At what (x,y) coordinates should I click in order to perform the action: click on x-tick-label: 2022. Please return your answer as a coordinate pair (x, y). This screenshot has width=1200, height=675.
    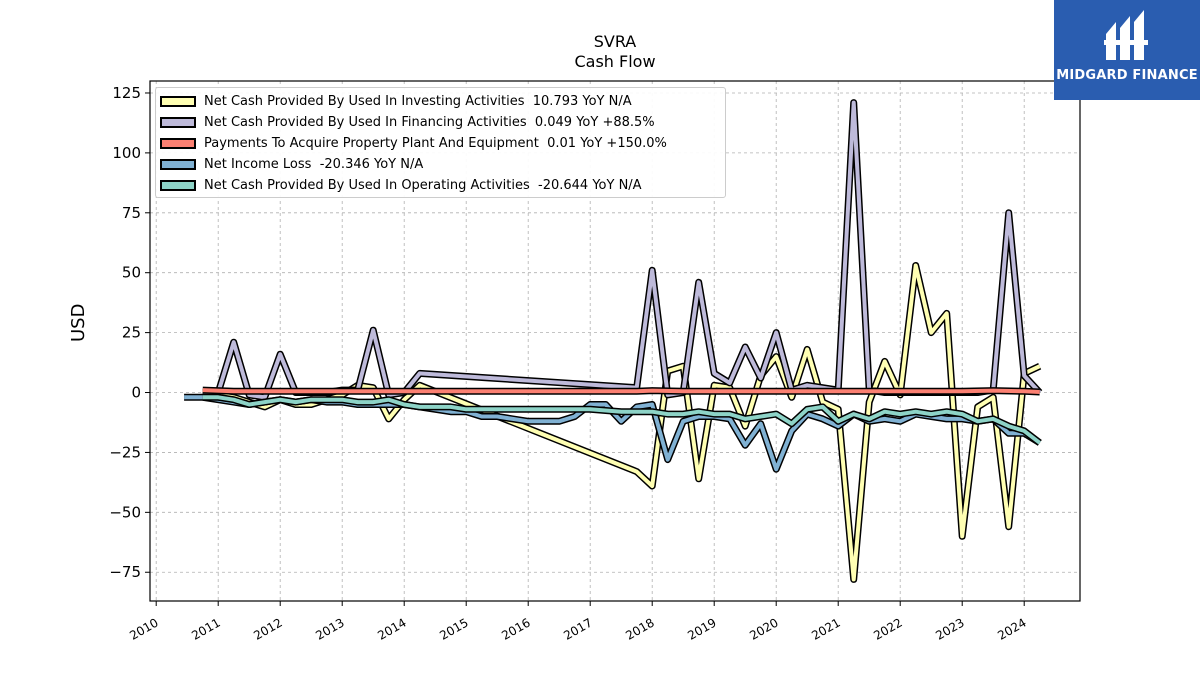
    Looking at the image, I should click on (887, 628).